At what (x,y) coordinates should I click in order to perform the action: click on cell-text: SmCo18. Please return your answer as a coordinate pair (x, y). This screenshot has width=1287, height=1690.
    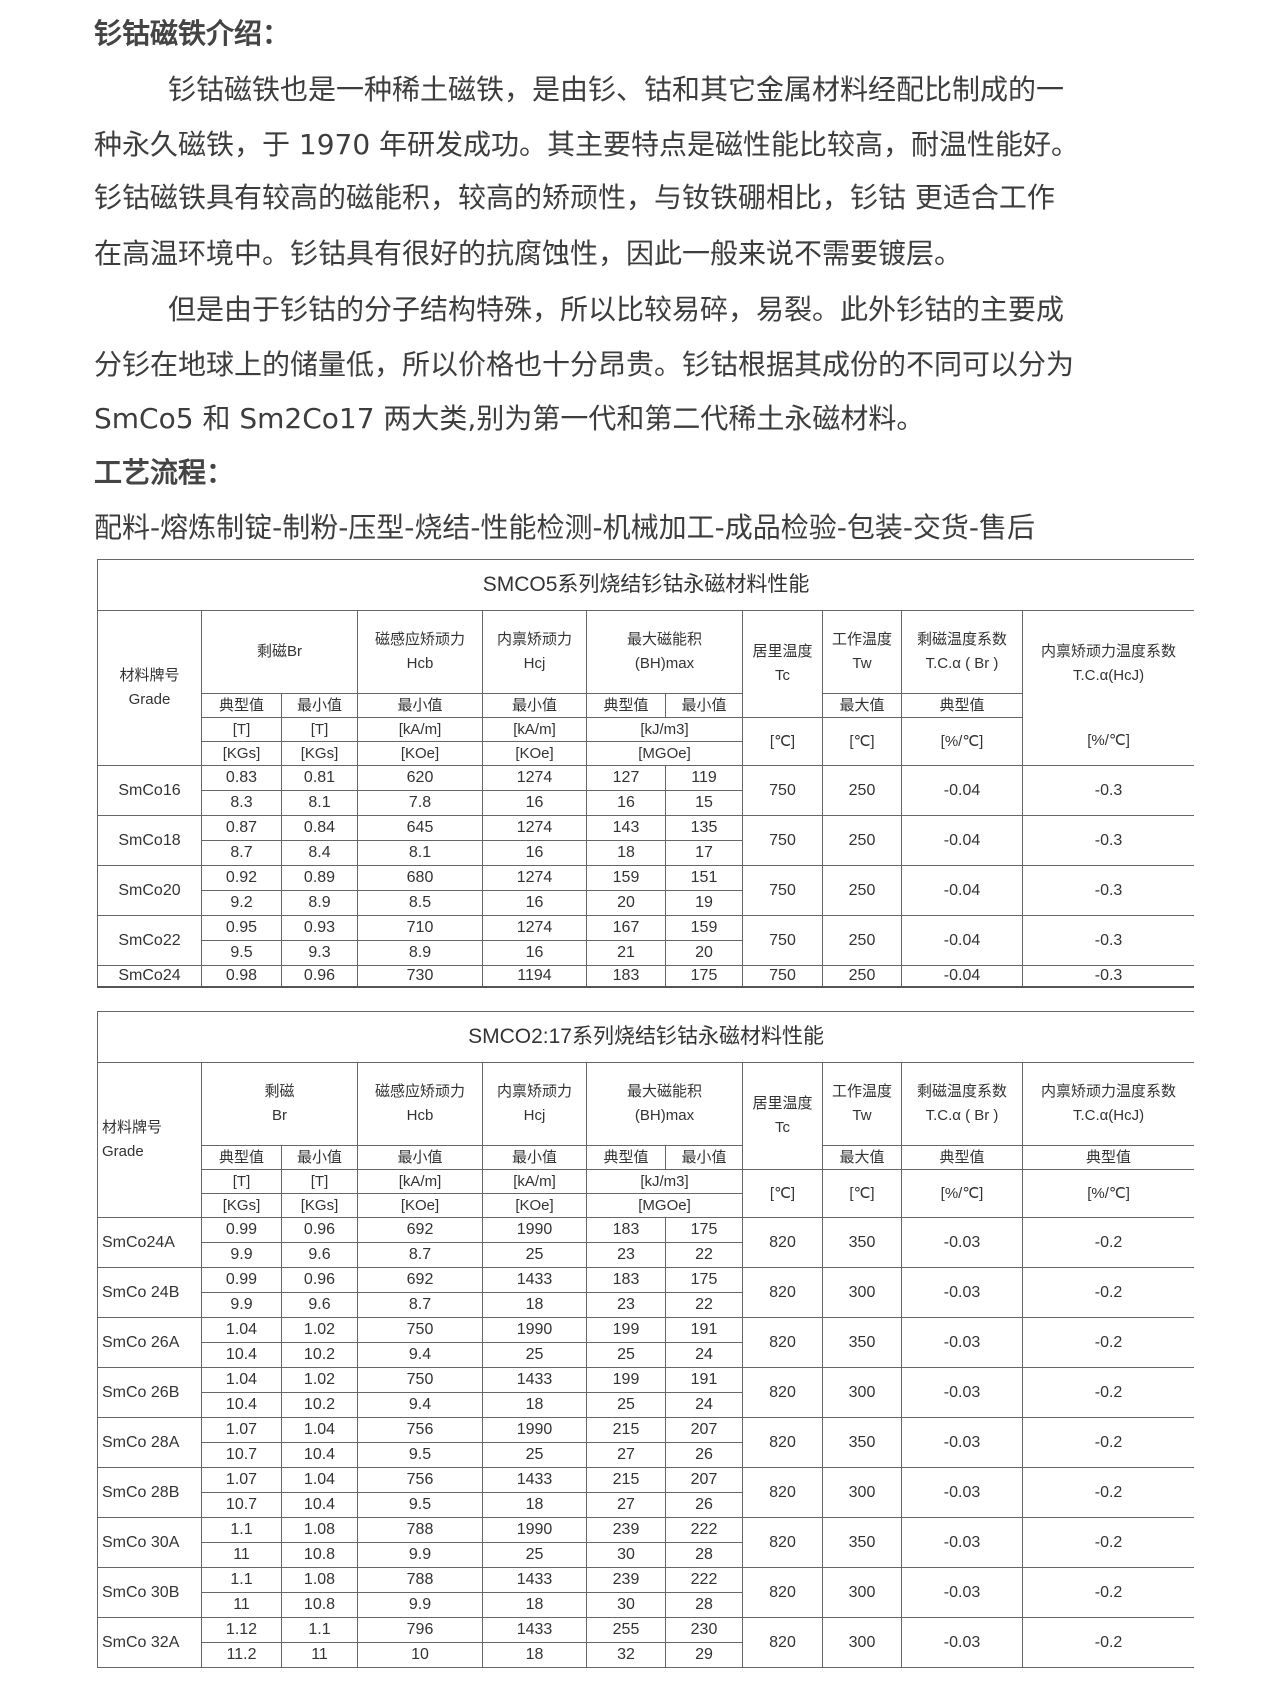
    Looking at the image, I should click on (149, 840).